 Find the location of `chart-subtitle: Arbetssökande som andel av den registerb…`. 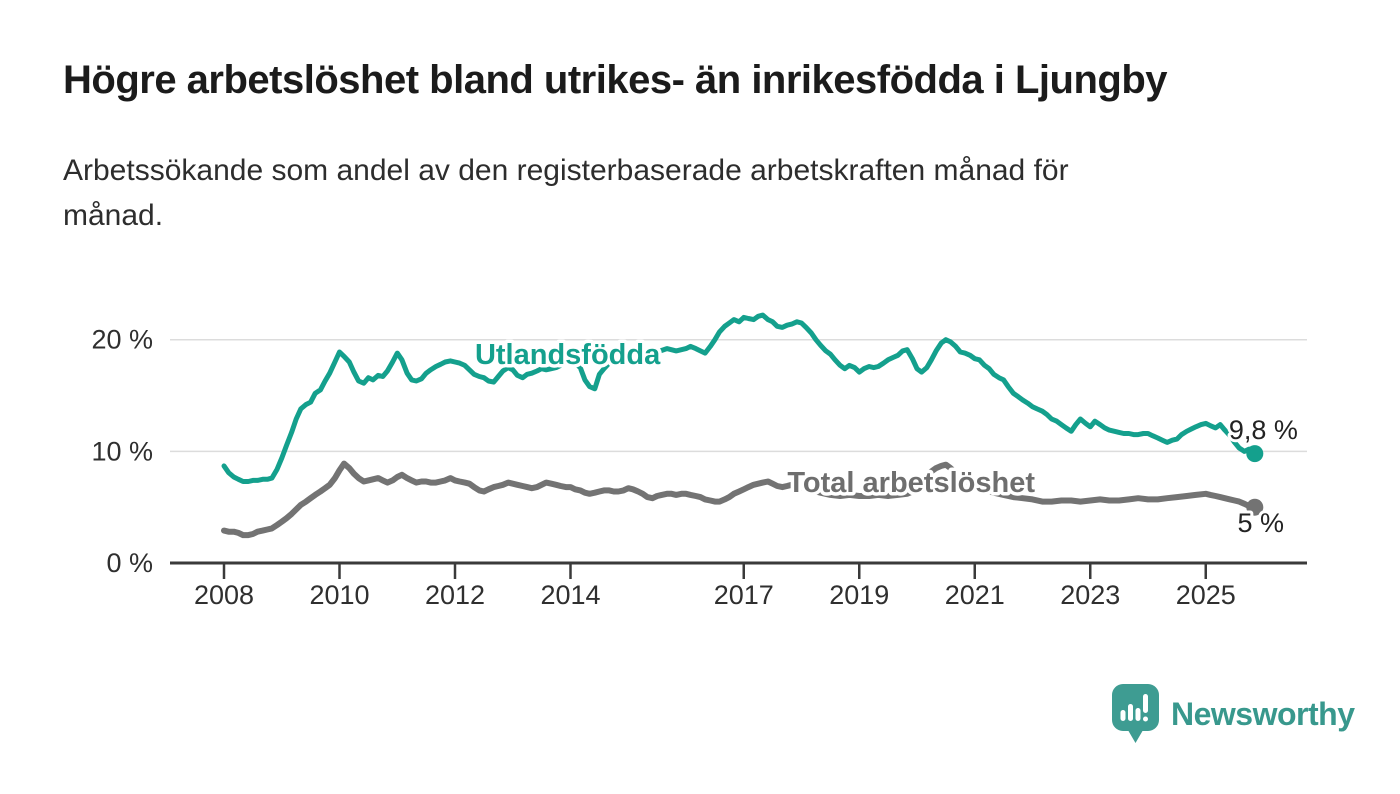

chart-subtitle: Arbetssökande som andel av den registerb… is located at coordinates (566, 193).